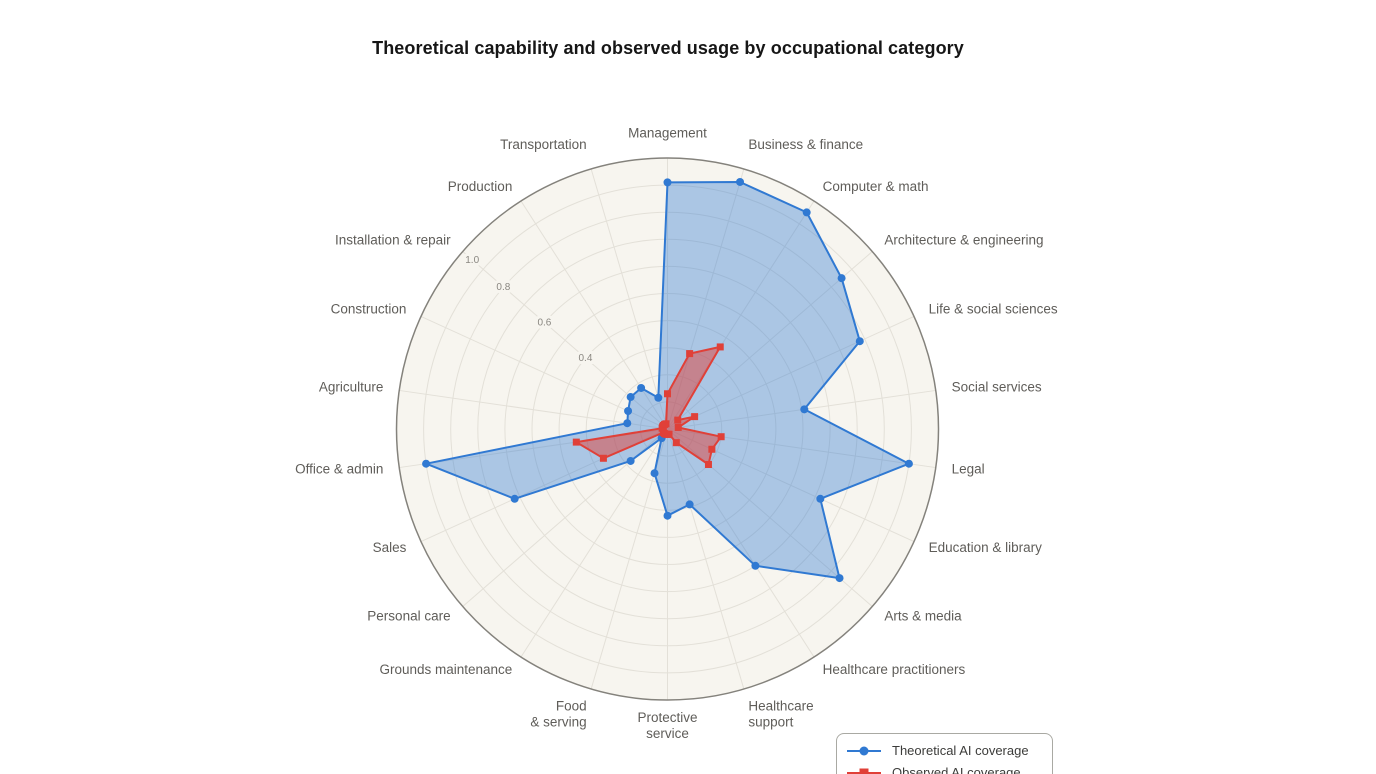  Describe the element at coordinates (667, 725) in the screenshot. I see `category-label: Protective service` at that location.